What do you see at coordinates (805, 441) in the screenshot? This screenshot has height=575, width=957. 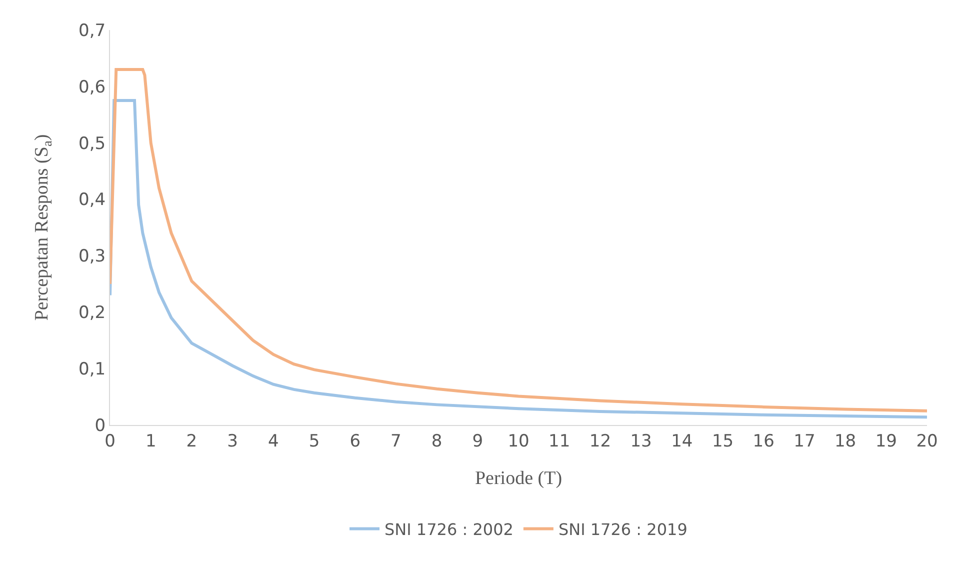 I see `x-tick-label: 17` at bounding box center [805, 441].